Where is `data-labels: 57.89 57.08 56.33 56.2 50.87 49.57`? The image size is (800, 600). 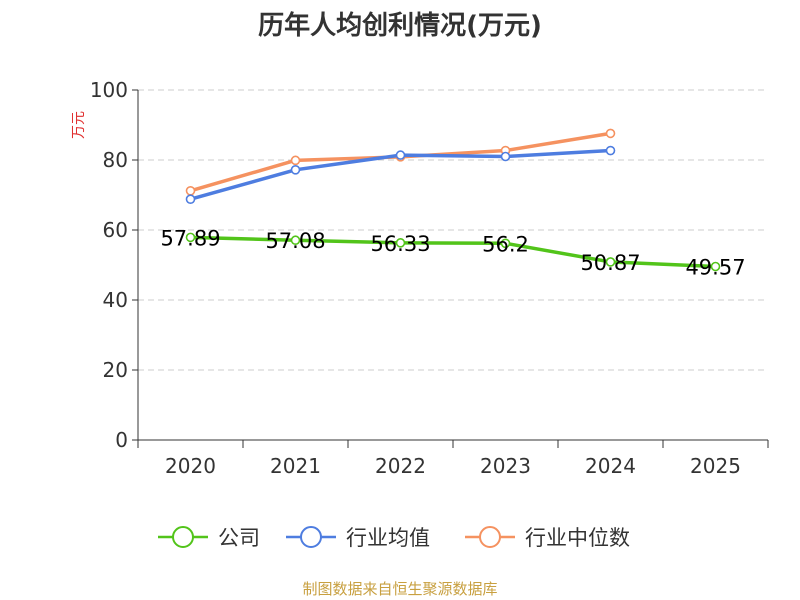
data-labels: 57.89 57.08 56.33 56.2 50.87 49.57 is located at coordinates (452, 252).